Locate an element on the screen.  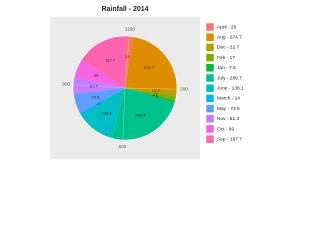
legend-label: Jan - 7.5 is located at coordinates (226, 68).